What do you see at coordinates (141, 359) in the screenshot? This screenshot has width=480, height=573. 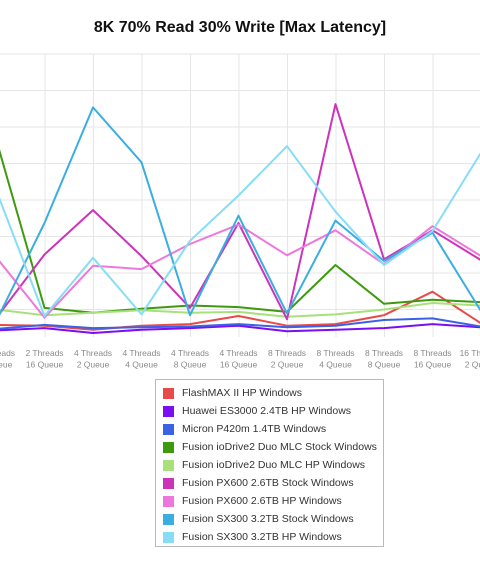 I see `x-tick-label: 4 Threads 4 Queue` at bounding box center [141, 359].